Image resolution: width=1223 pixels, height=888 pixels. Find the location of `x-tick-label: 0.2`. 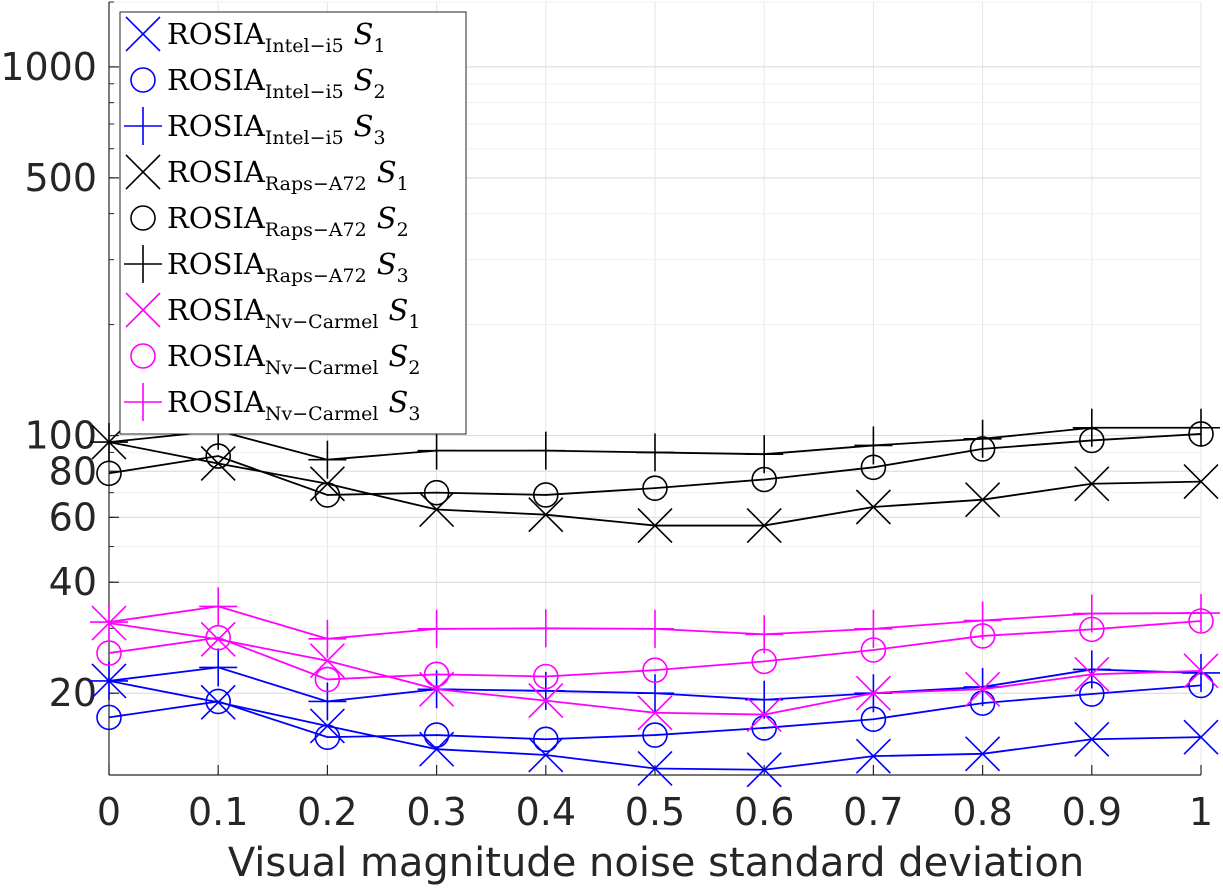

x-tick-label: 0.2 is located at coordinates (327, 812).